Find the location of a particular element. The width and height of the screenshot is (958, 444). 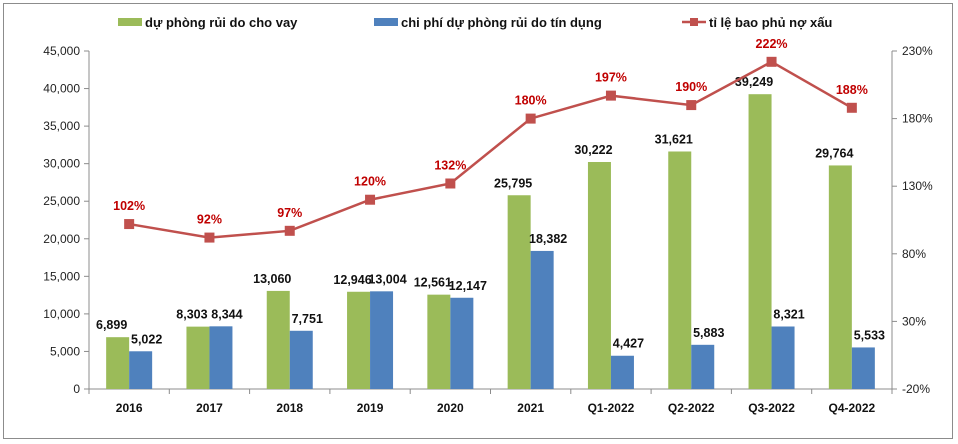

right-axis-tick-label: 30% is located at coordinates (914, 321).